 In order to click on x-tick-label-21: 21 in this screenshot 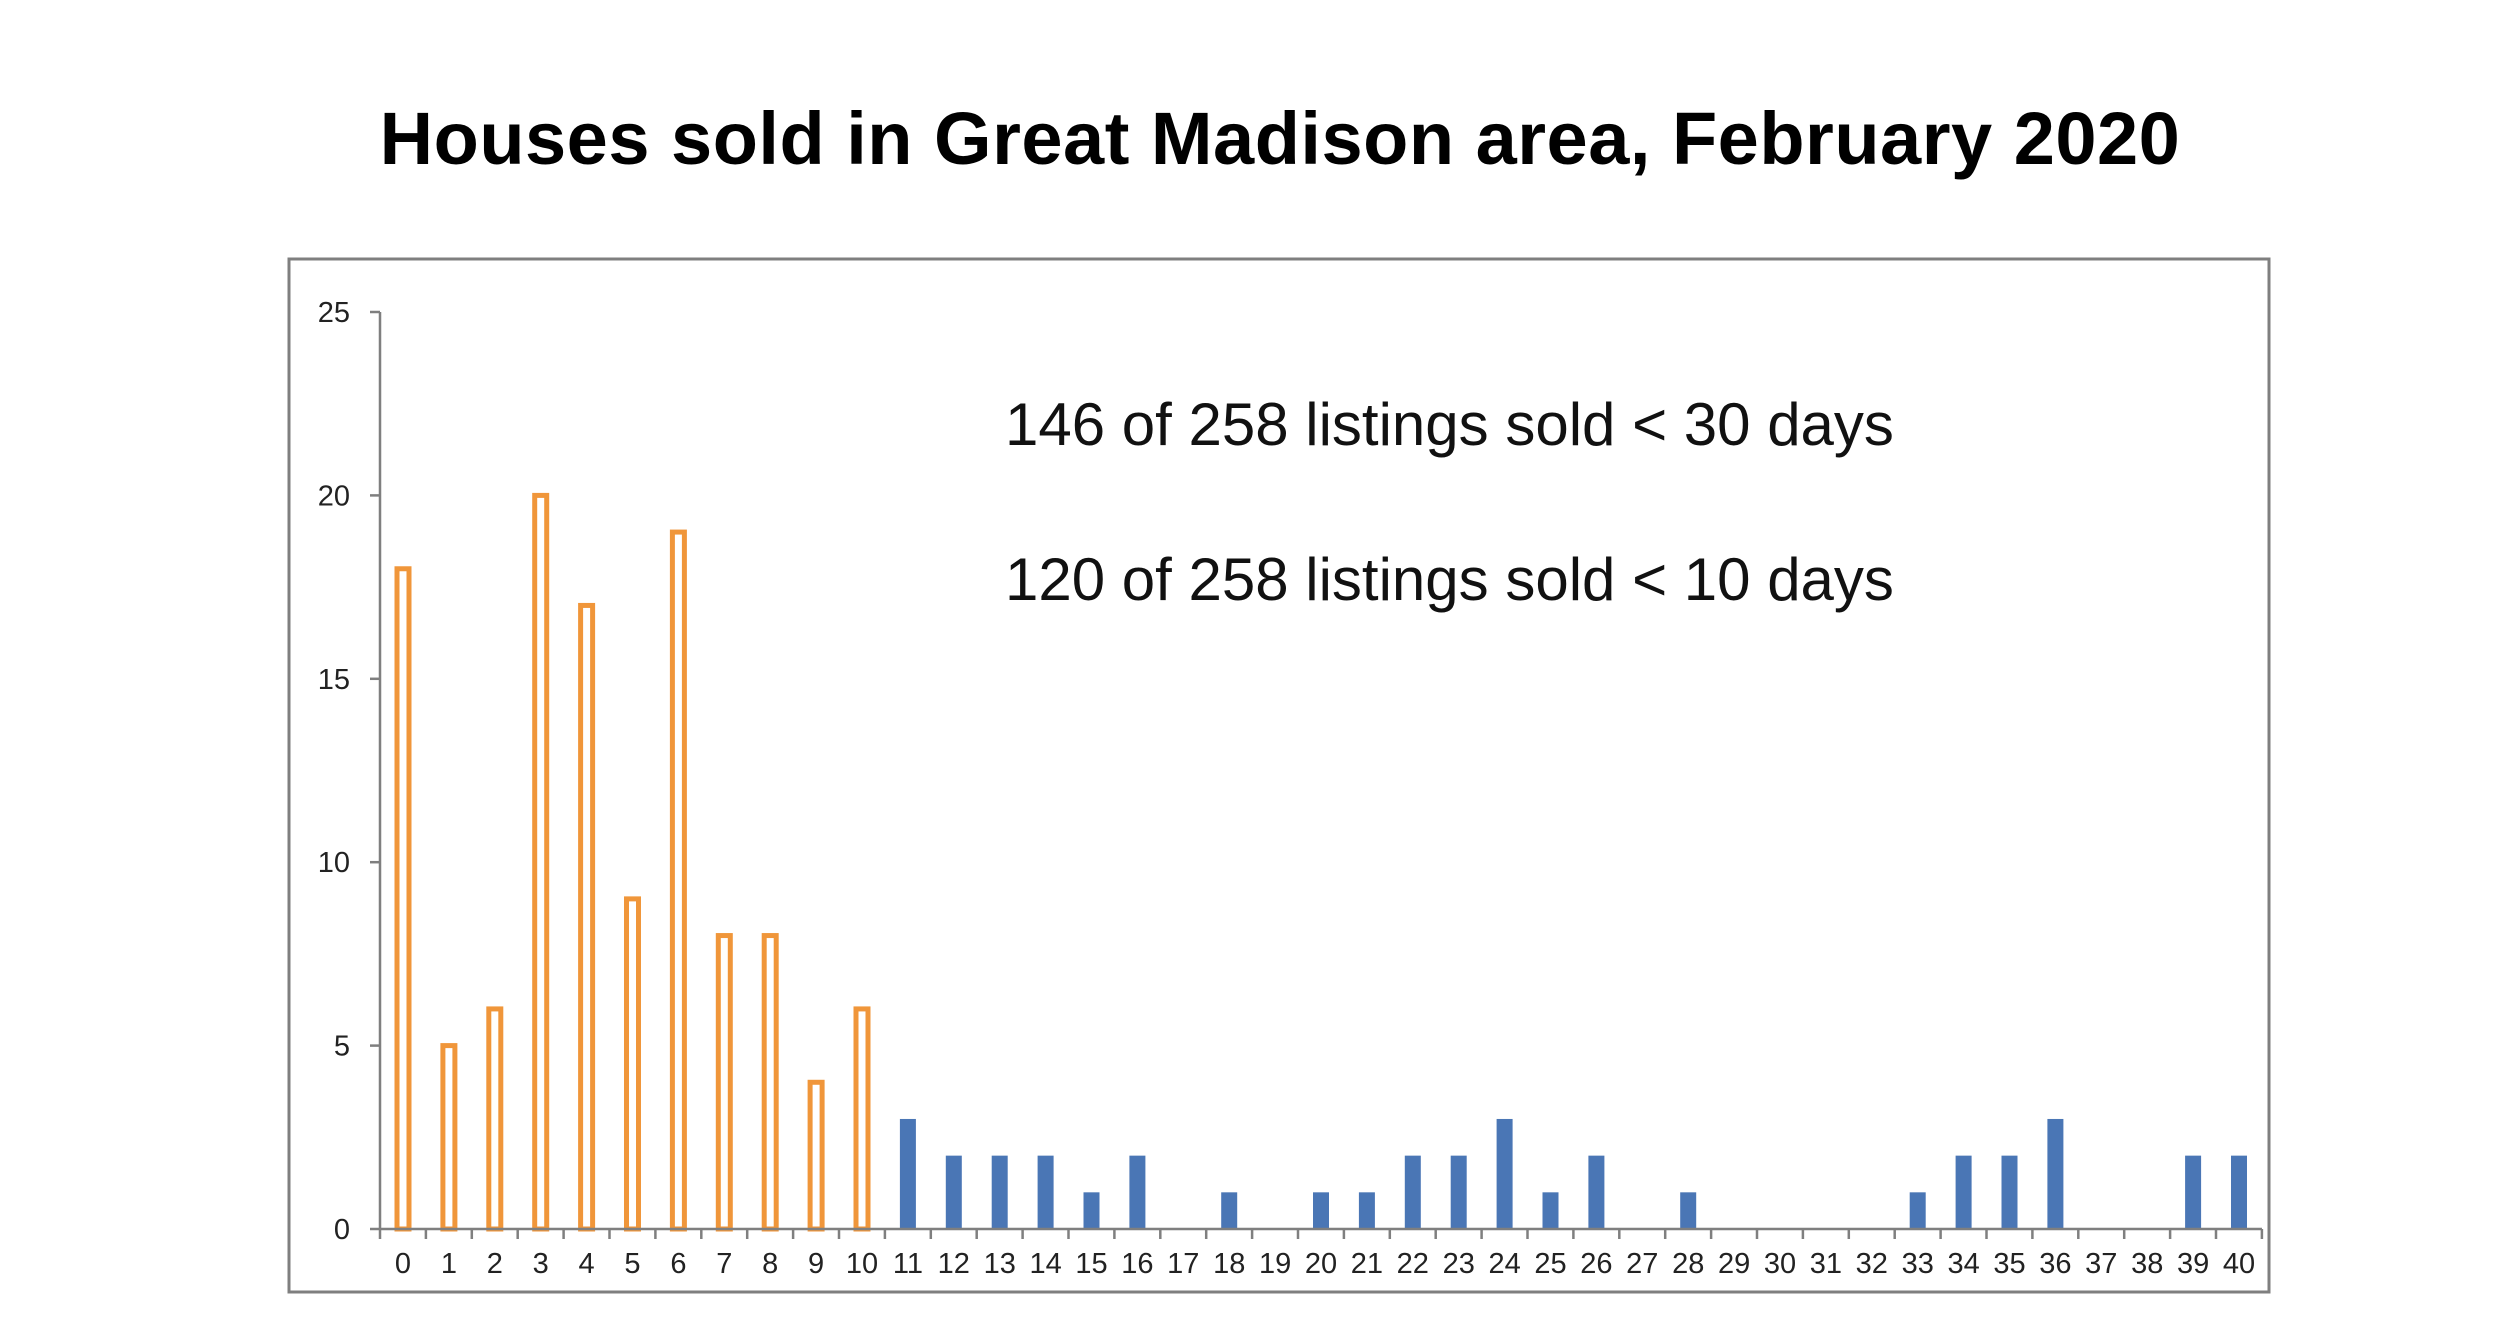, I will do `click(1367, 1264)`.